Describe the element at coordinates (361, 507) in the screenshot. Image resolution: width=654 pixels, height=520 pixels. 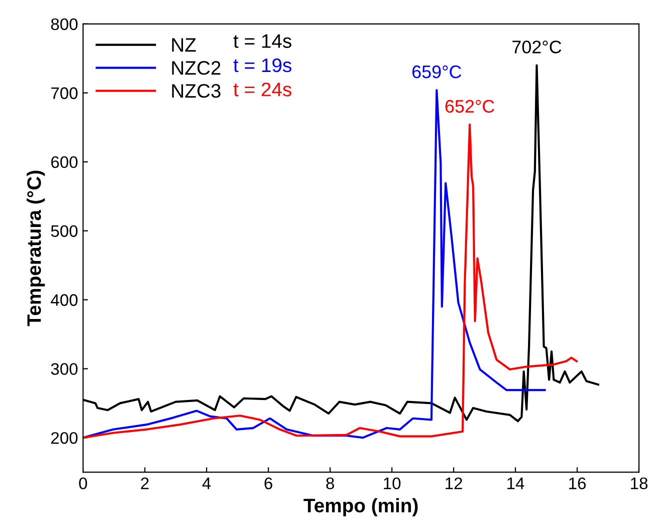
I see `x-axis-title: Tempo (min)` at that location.